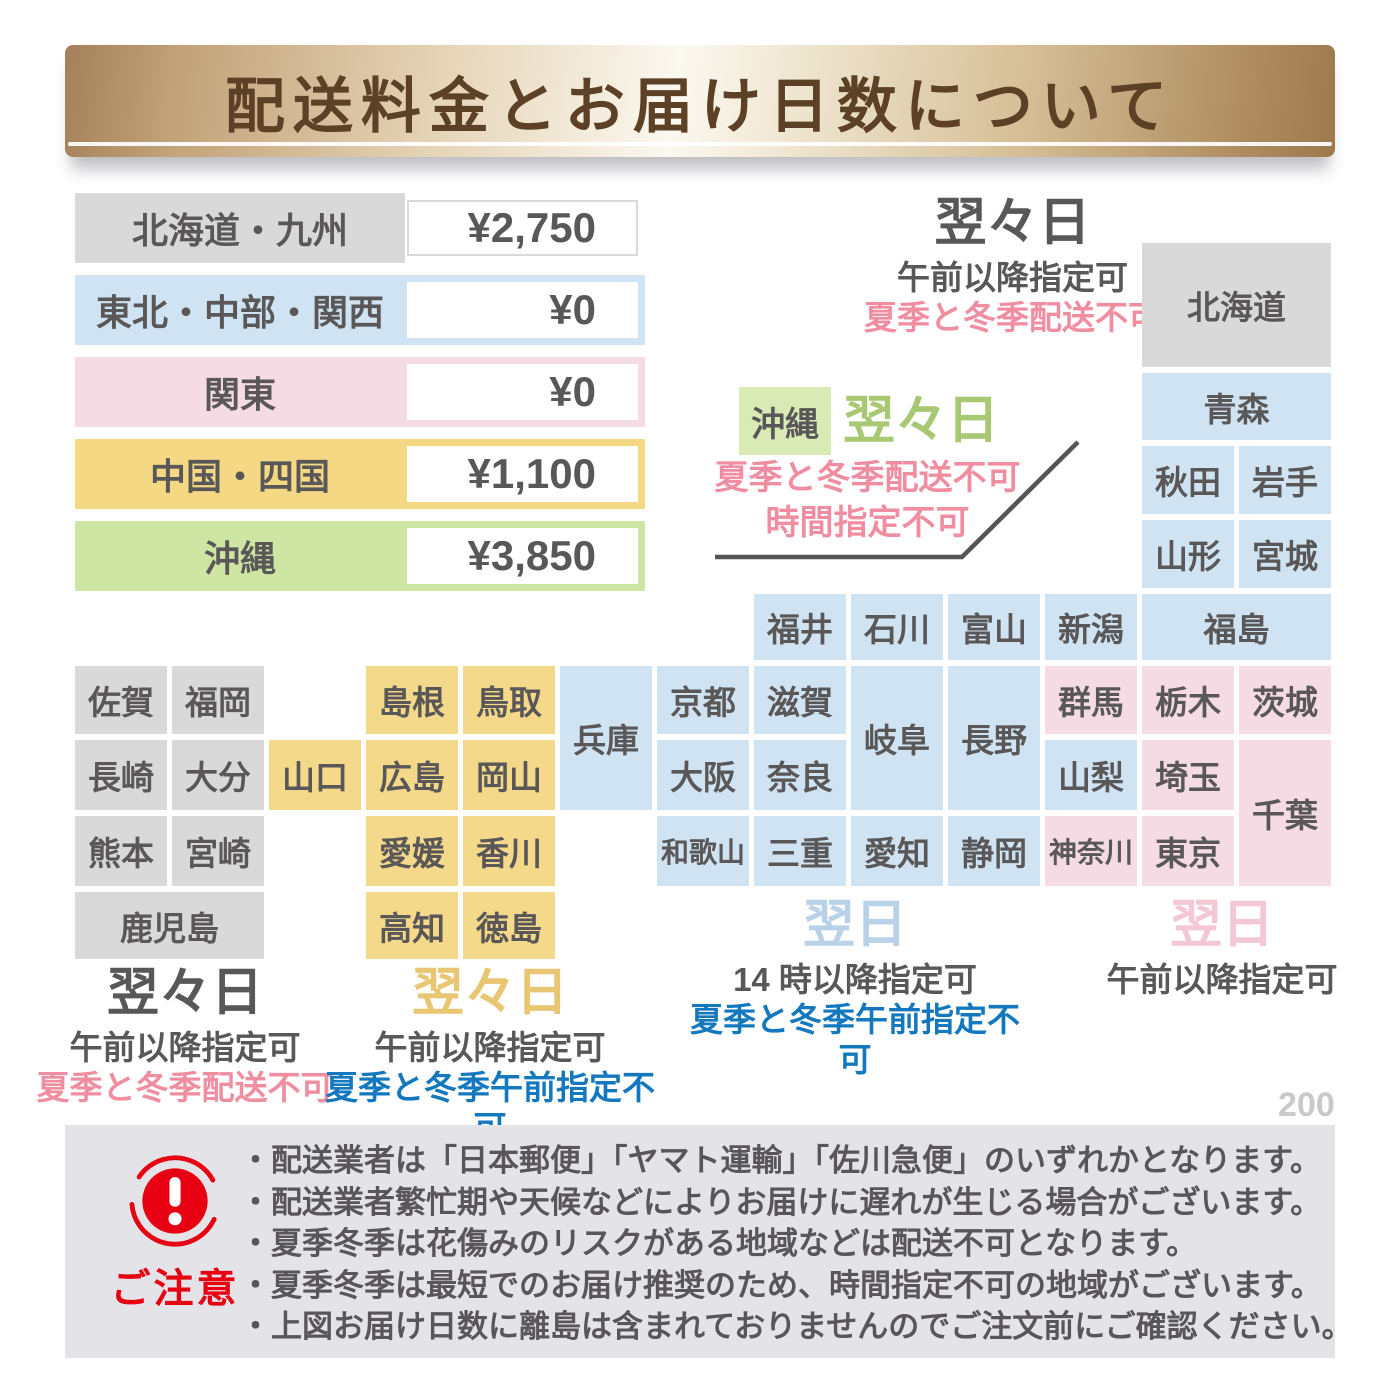 The width and height of the screenshot is (1400, 1400). What do you see at coordinates (800, 700) in the screenshot?
I see `map-tile: 滋賀` at bounding box center [800, 700].